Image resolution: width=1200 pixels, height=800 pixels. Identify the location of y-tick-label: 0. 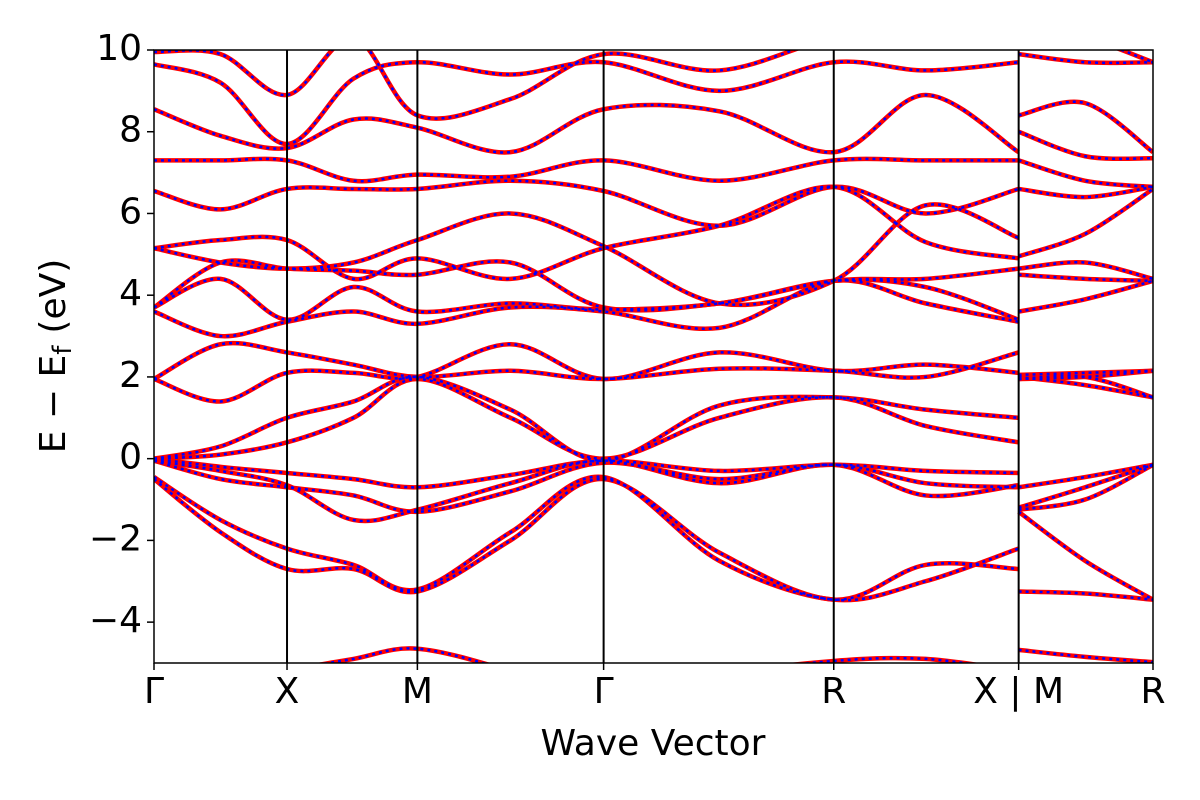
(130, 457).